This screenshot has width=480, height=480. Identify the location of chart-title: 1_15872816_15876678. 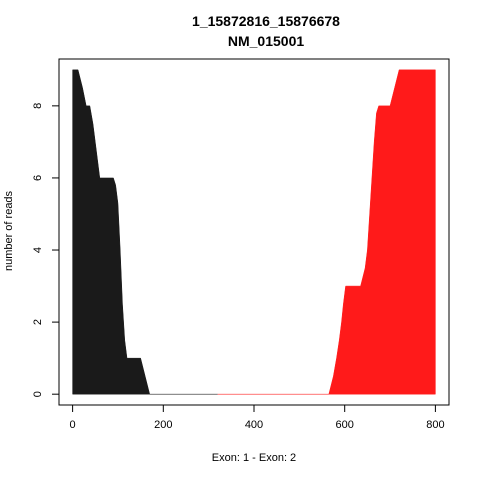
(266, 21).